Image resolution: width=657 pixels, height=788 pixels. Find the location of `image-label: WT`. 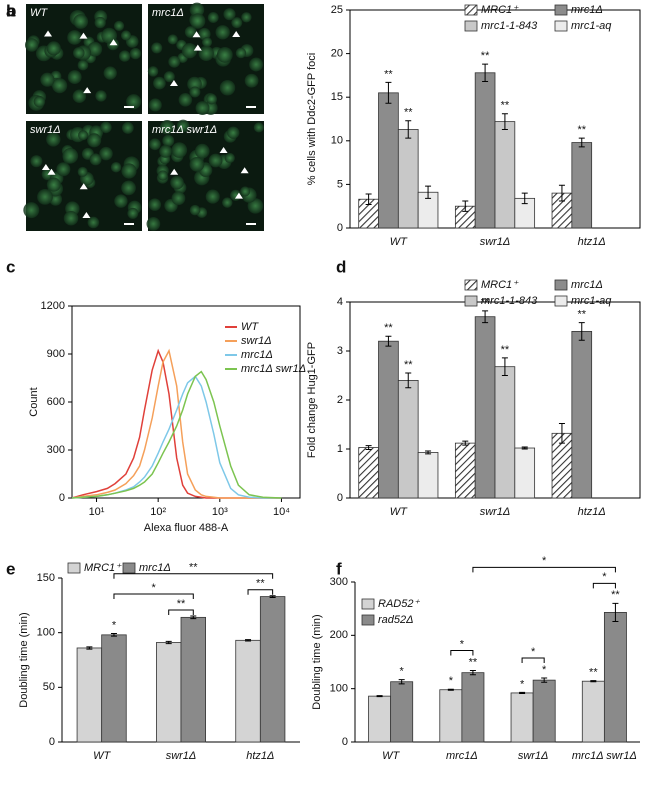

image-label: WT is located at coordinates (39, 13).